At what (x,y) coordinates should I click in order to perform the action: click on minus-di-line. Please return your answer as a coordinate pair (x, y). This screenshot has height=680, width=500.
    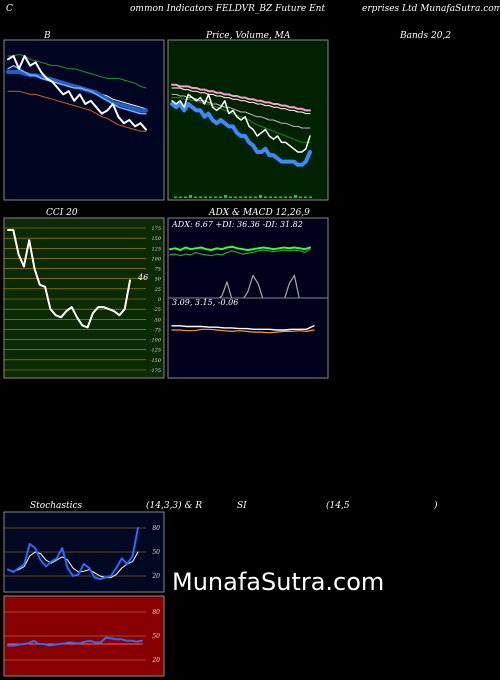
    Looking at the image, I should click on (240, 252).